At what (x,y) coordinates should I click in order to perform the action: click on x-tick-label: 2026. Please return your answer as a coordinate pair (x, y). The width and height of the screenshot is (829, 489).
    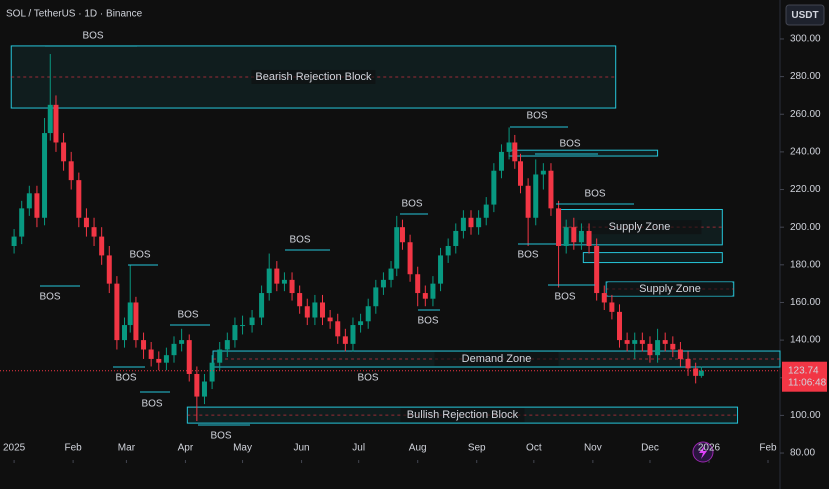
    Looking at the image, I should click on (709, 448).